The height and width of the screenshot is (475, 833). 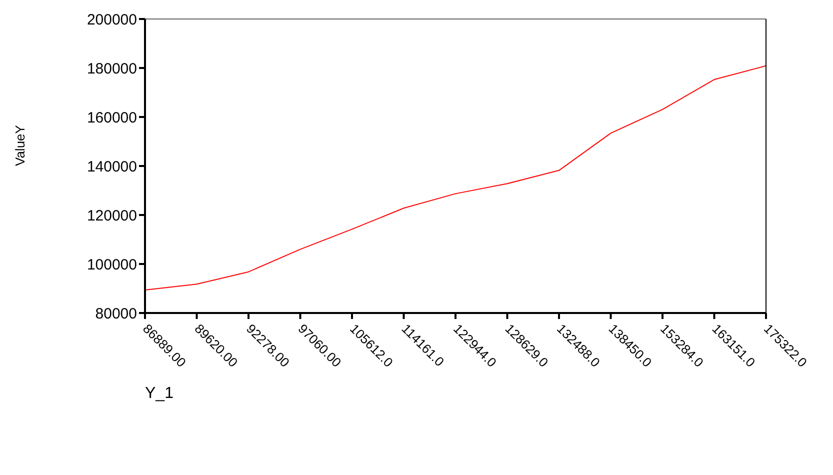 I want to click on y-tick-label: 200000, so click(x=111, y=19).